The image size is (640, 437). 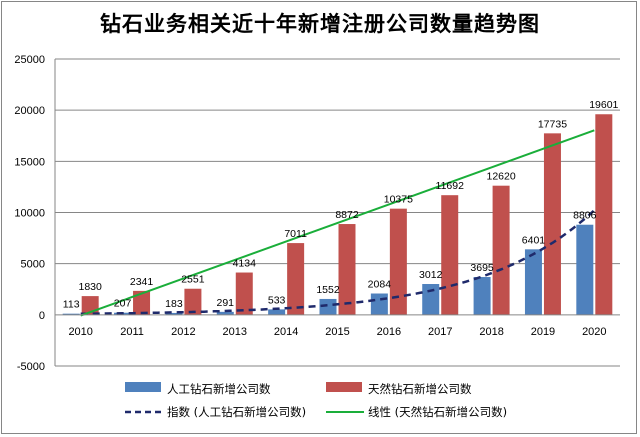 I want to click on data-label: 533, so click(x=277, y=300).